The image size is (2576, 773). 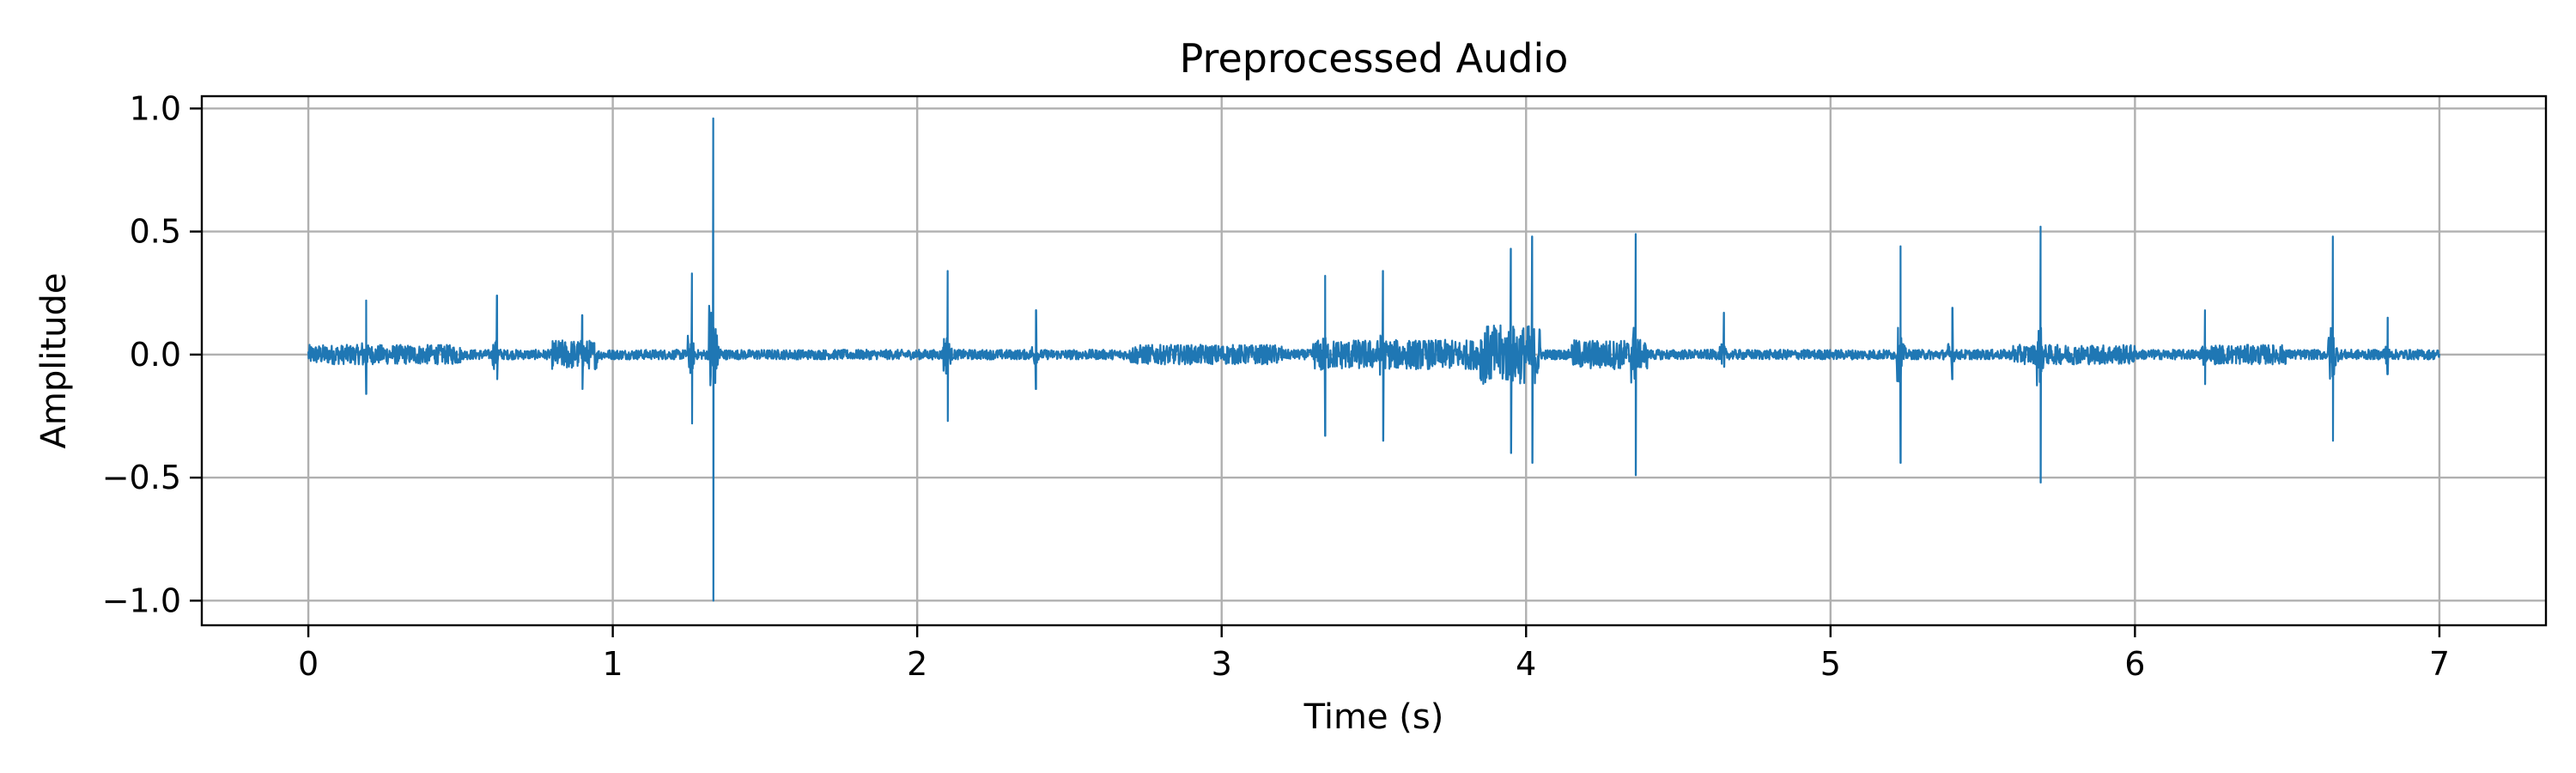 I want to click on x-tick-label: 6, so click(x=2134, y=664).